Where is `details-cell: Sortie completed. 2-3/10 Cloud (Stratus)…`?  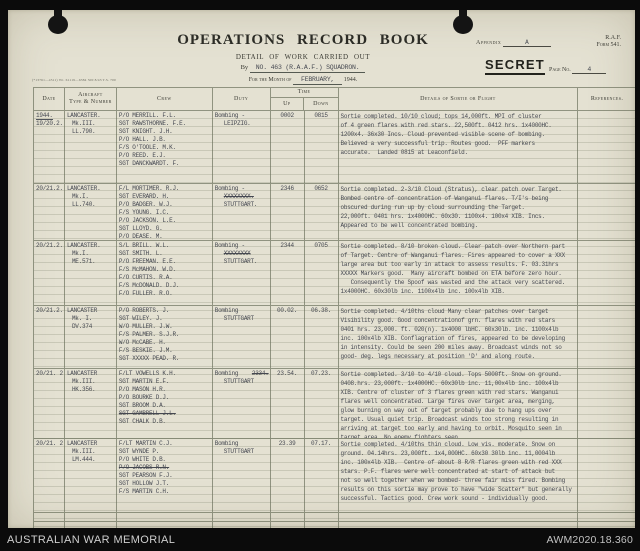 details-cell: Sortie completed. 2-3/10 Cloud (Stratus)… is located at coordinates (459, 212).